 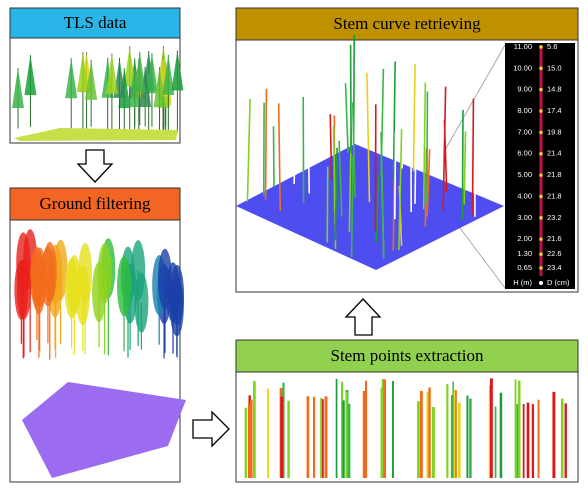 What do you see at coordinates (95, 166) in the screenshot?
I see `arrow-down` at bounding box center [95, 166].